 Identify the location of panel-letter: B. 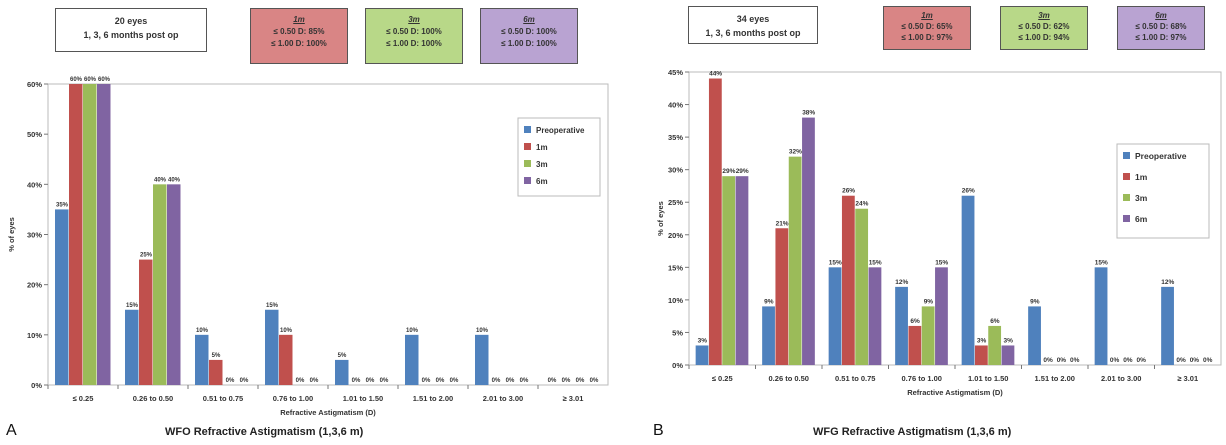
(658, 430).